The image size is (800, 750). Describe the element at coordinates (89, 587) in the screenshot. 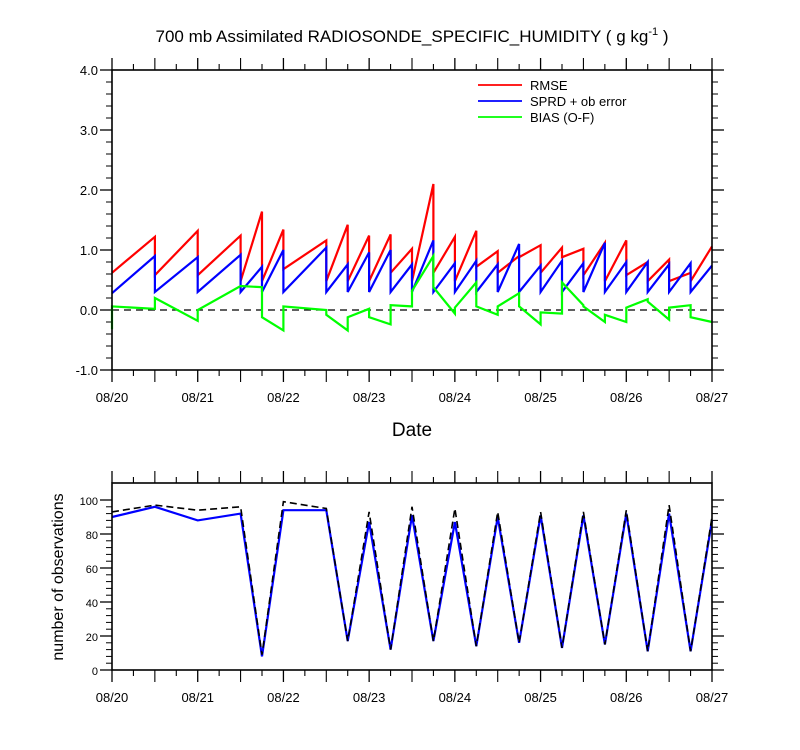

I see `bottom-y-tick-labels: 0 20 40 60 80 100` at that location.